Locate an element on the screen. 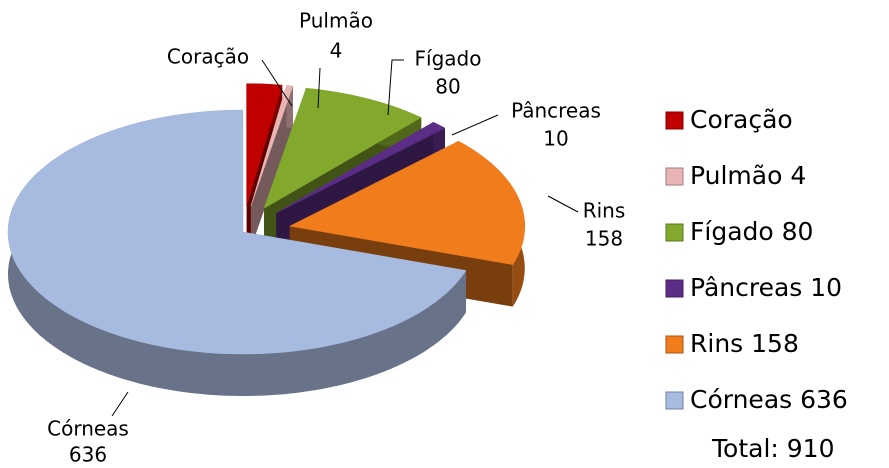 Image resolution: width=889 pixels, height=468 pixels. legend-label: Coração is located at coordinates (741, 119).